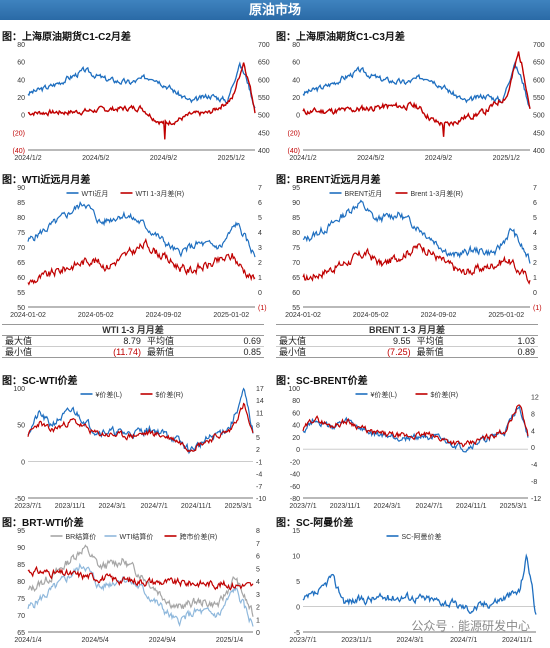 Image resolution: width=550 pixels, height=648 pixels. Describe the element at coordinates (258, 557) in the screenshot. I see `y-tick-label-right: 6` at that location.